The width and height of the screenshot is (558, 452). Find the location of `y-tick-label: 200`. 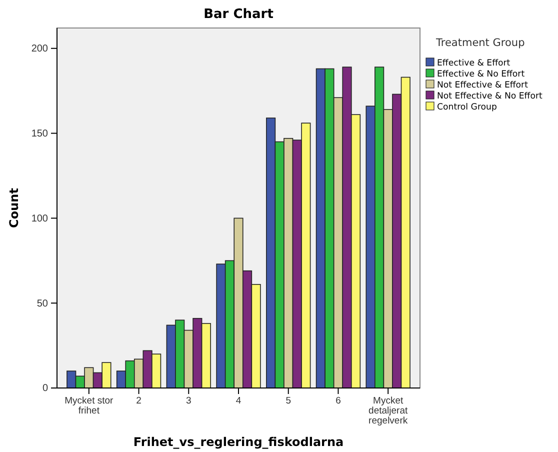

y-tick-label: 200 is located at coordinates (39, 49).